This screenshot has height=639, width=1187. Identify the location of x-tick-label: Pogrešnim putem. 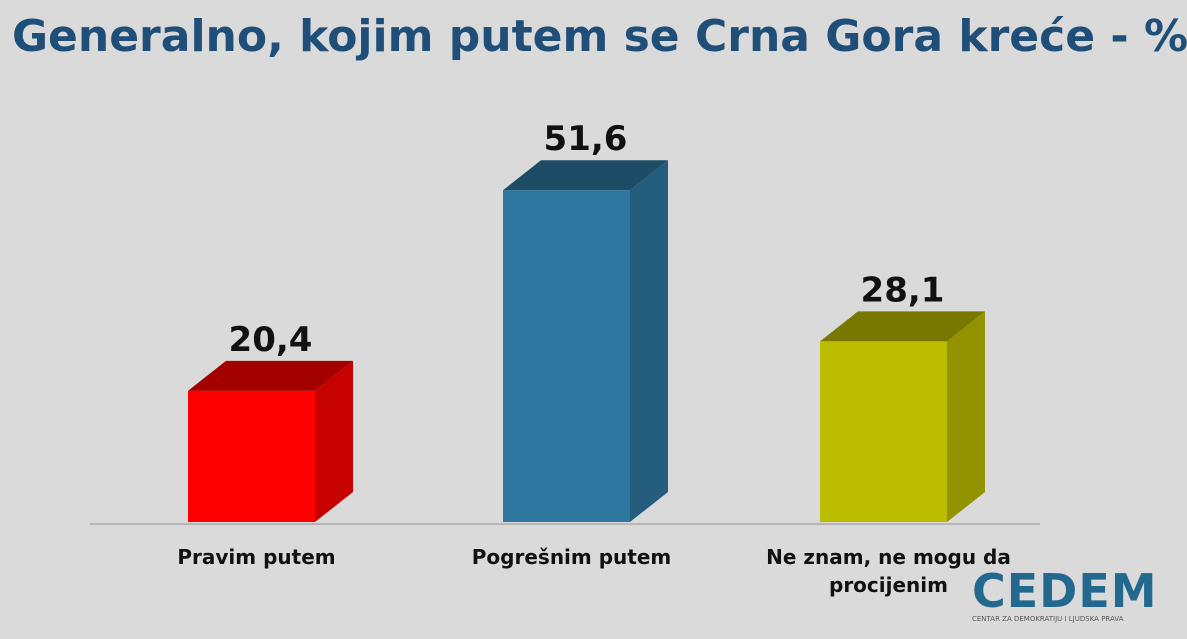
(571, 557).